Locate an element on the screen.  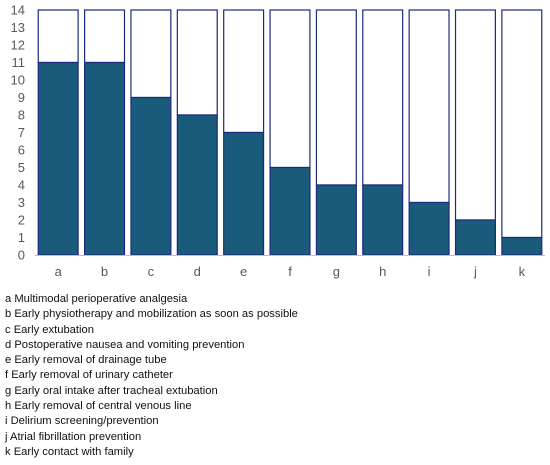
x-tick-label-b: b is located at coordinates (104, 271).